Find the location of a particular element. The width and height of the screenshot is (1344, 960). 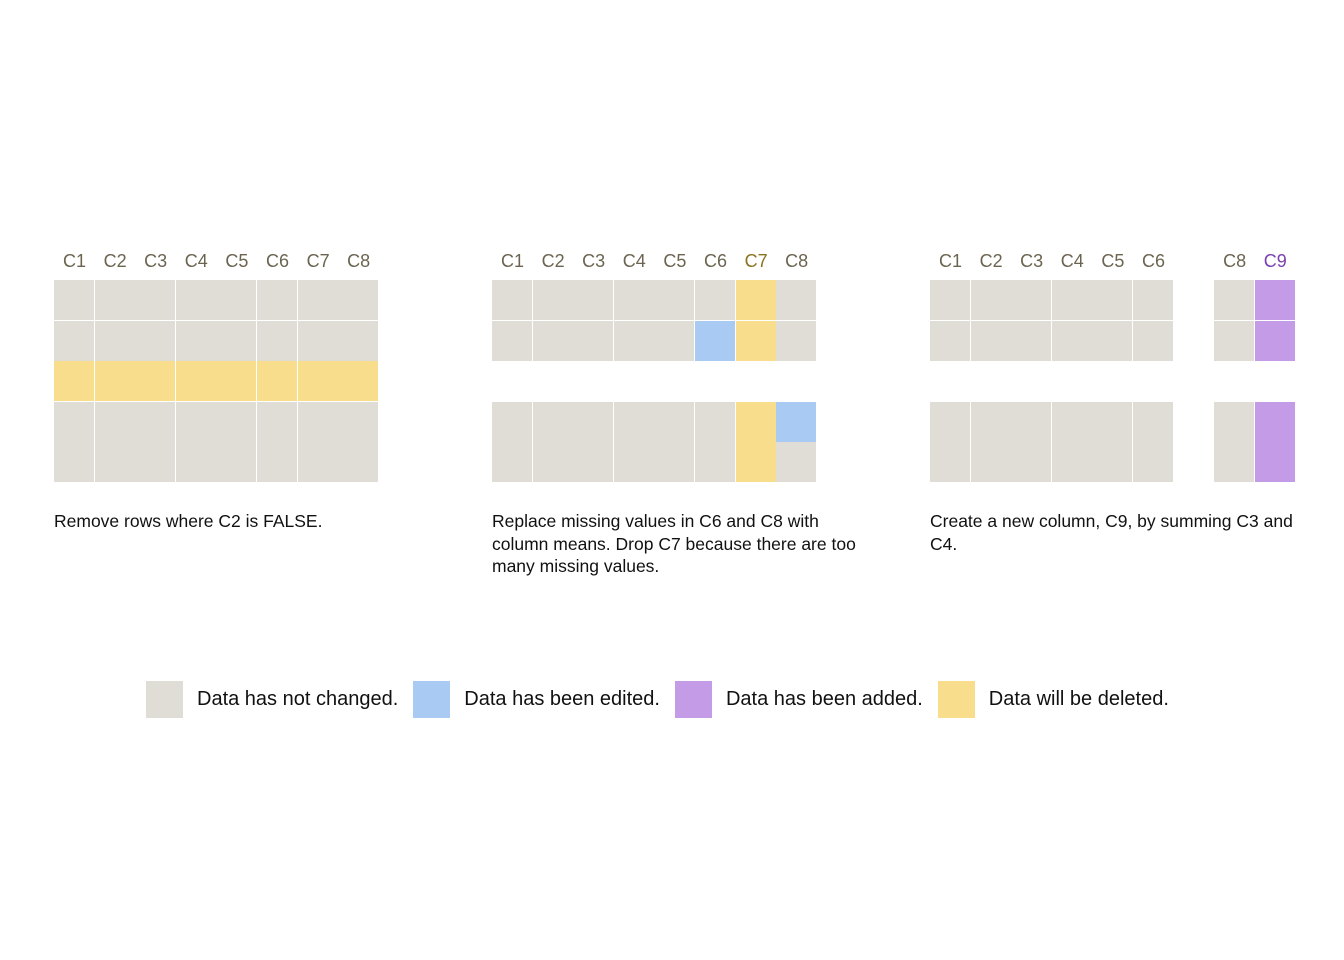

column-header-c4: C4 is located at coordinates (634, 261).